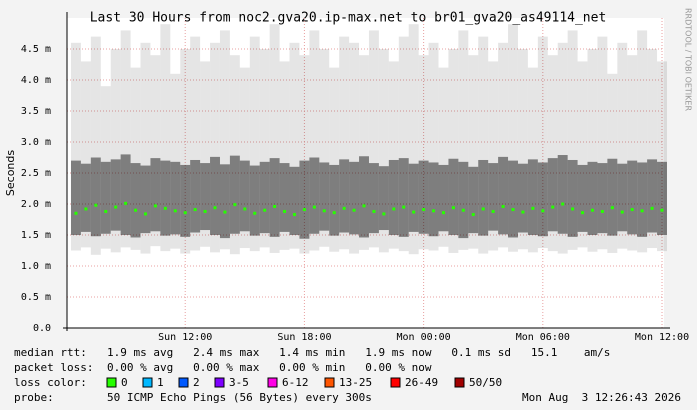 The height and width of the screenshot is (410, 697). I want to click on y-tick-label: 4.5 m, so click(36, 49).